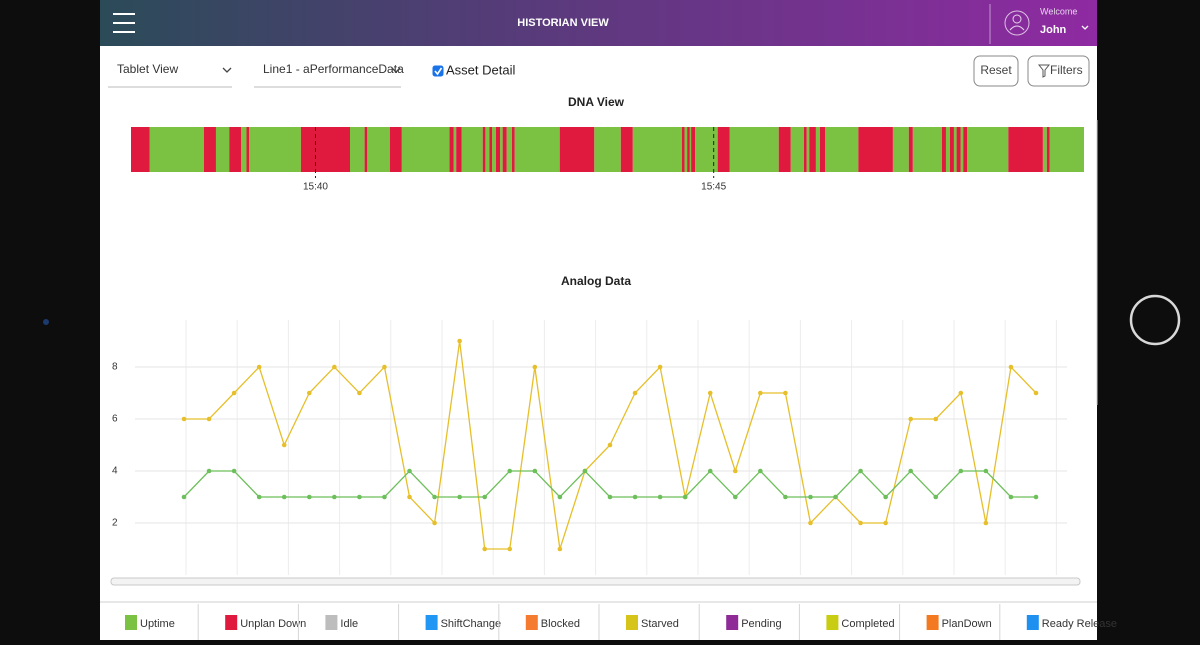 This screenshot has width=1200, height=645. I want to click on legend-item: Uptime, so click(150, 622).